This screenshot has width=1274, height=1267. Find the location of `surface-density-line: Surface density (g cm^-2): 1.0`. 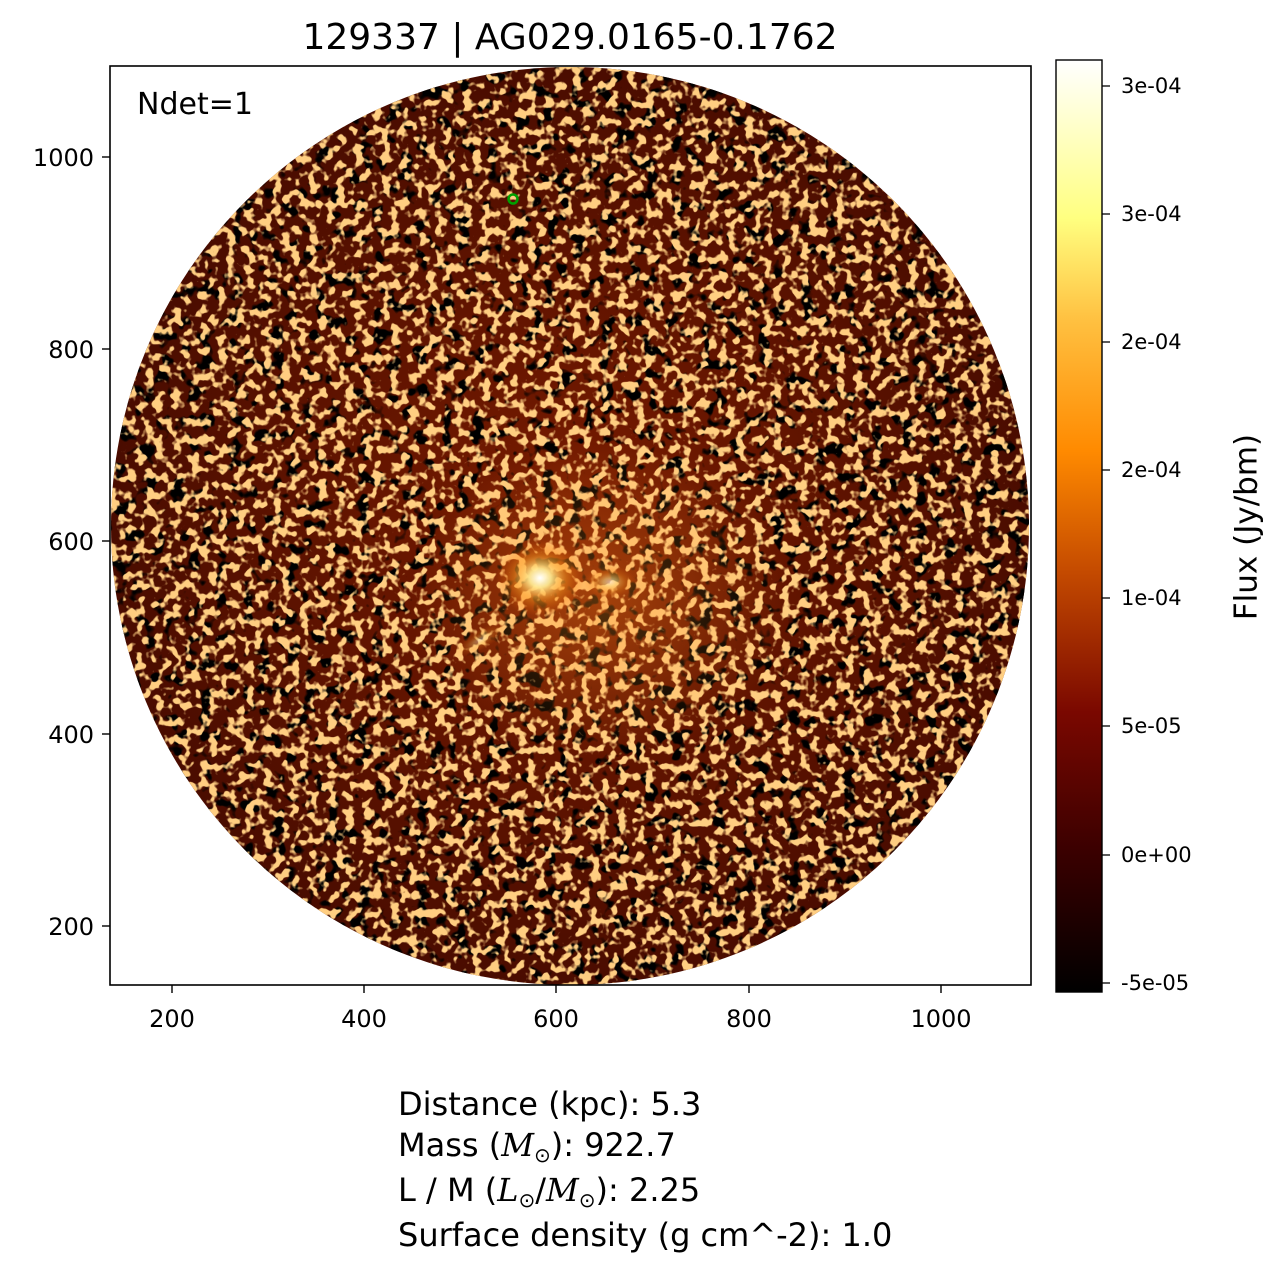

surface-density-line: Surface density (g cm^-2): 1.0 is located at coordinates (645, 1235).